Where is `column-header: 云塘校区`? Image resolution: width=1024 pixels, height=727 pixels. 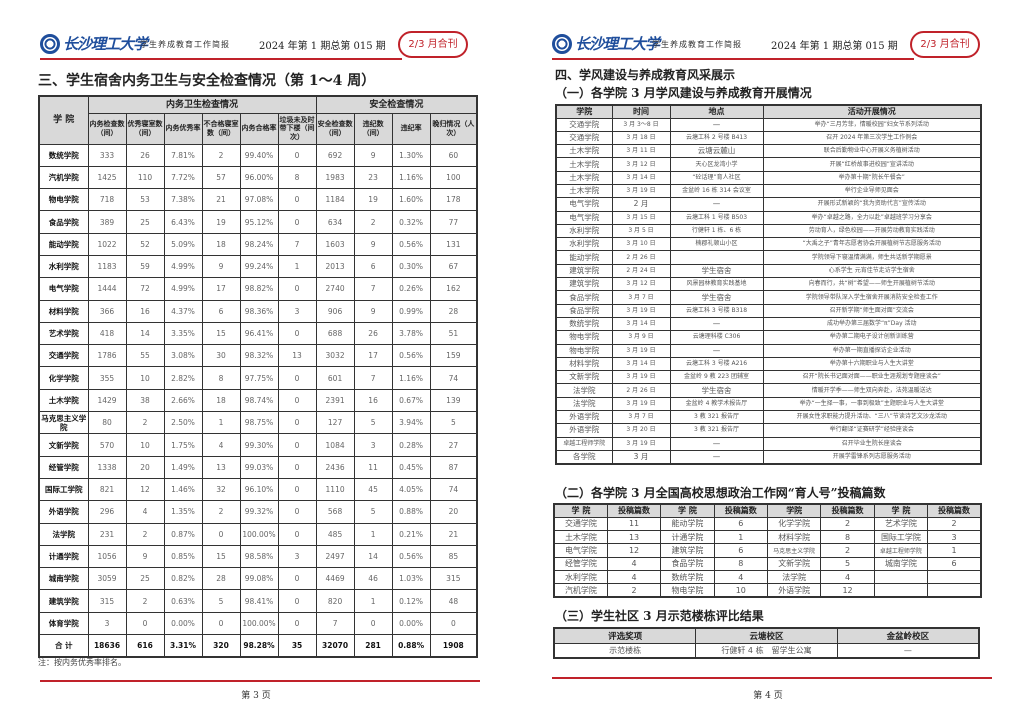 column-header: 云塘校区 is located at coordinates (766, 635).